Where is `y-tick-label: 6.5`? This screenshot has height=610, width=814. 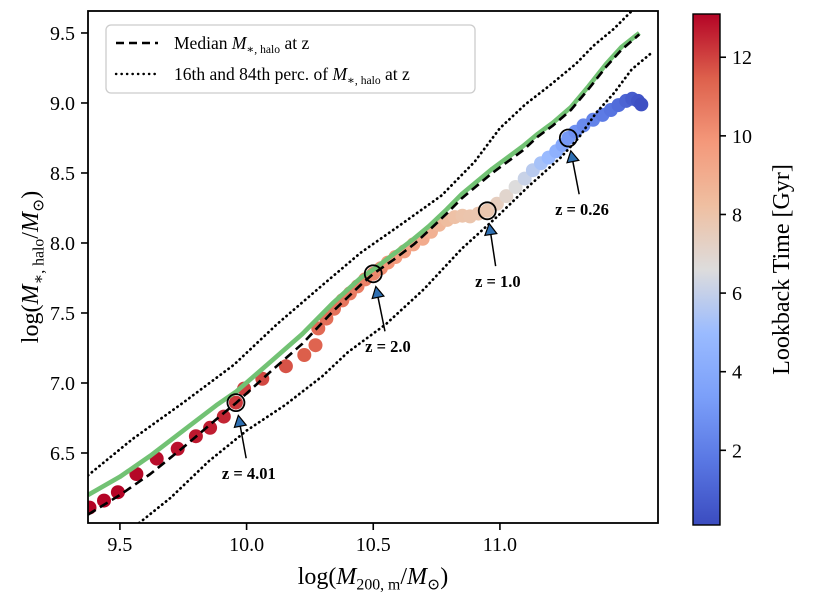
y-tick-label: 6.5 is located at coordinates (62, 454).